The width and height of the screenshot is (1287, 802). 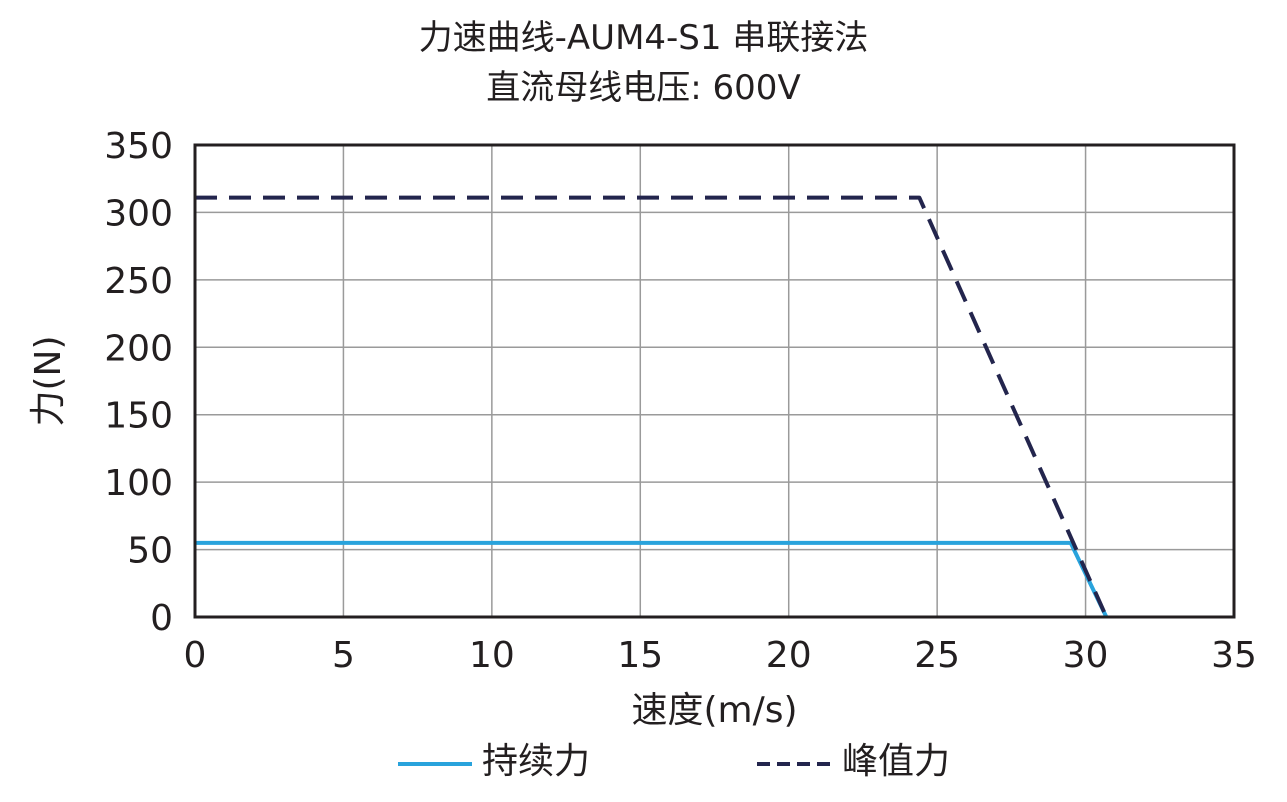 I want to click on y-tick-label: 300, so click(x=138, y=213).